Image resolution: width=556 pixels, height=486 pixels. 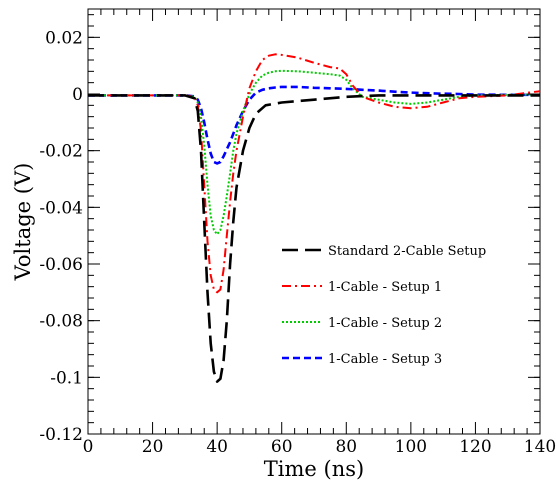 What do you see at coordinates (66, 378) in the screenshot?
I see `y-tick-label: -0.1` at bounding box center [66, 378].